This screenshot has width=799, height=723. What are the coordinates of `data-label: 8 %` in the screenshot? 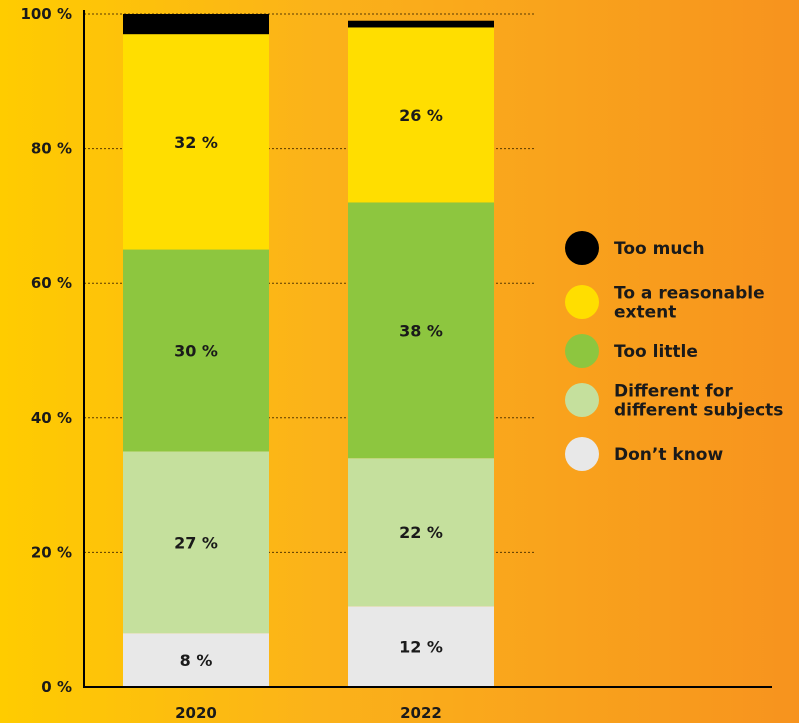 It's located at (196, 660).